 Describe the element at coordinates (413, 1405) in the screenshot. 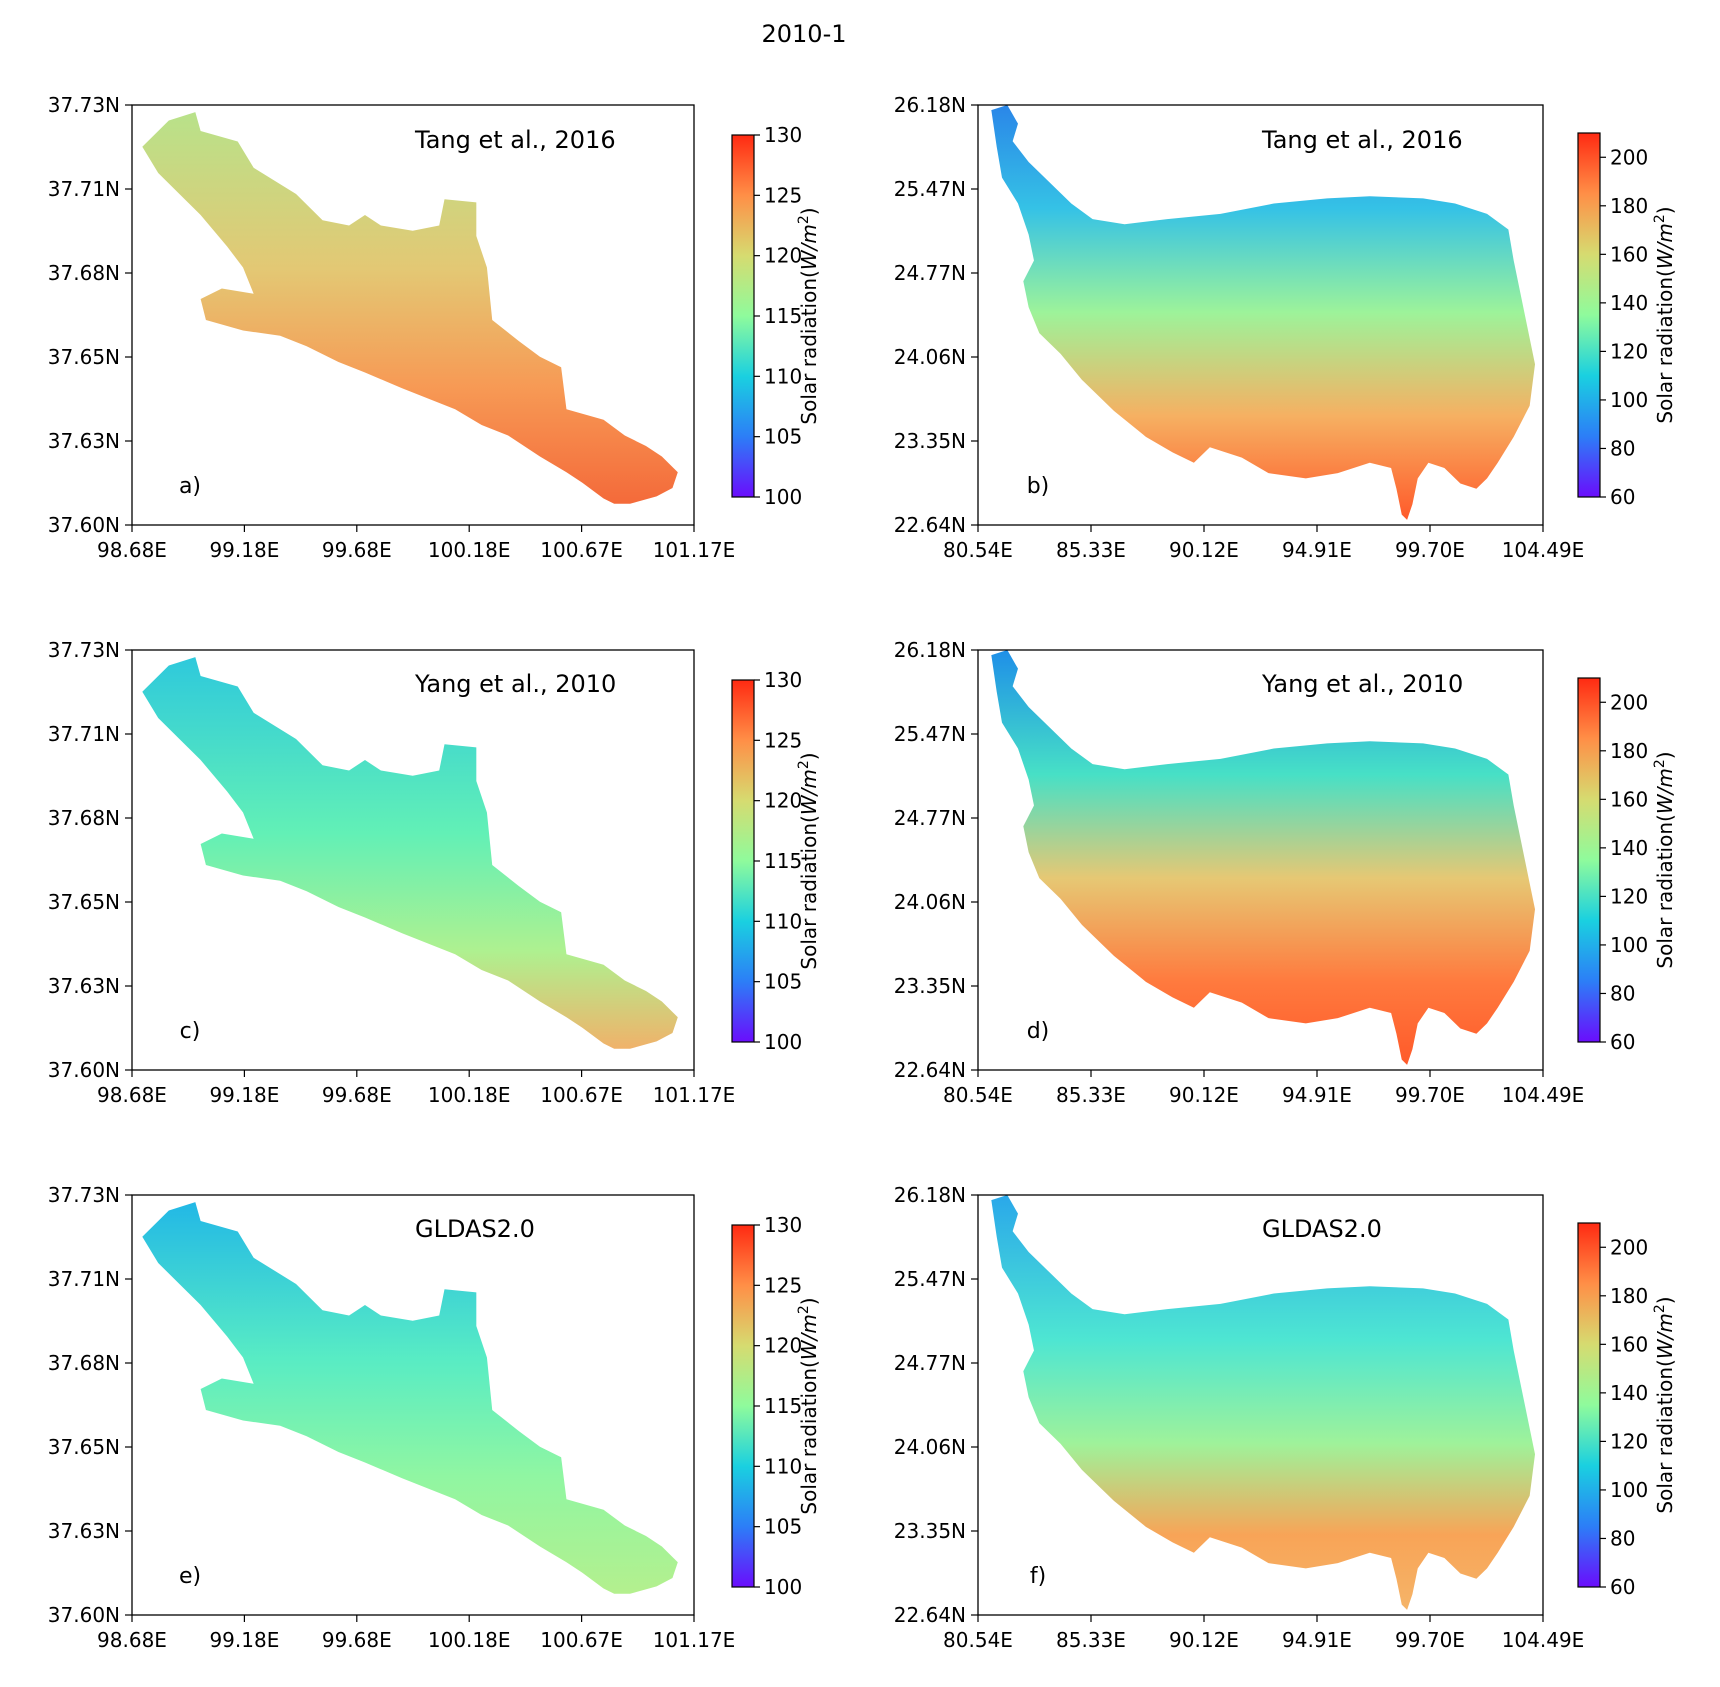

I see `axes-frame-e` at that location.